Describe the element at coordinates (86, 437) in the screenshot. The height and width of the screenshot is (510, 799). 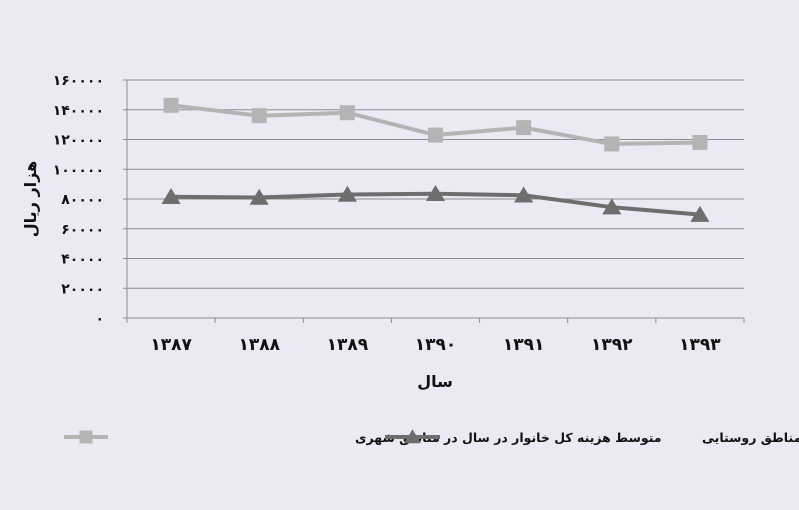
I see `legend-marker-square` at that location.